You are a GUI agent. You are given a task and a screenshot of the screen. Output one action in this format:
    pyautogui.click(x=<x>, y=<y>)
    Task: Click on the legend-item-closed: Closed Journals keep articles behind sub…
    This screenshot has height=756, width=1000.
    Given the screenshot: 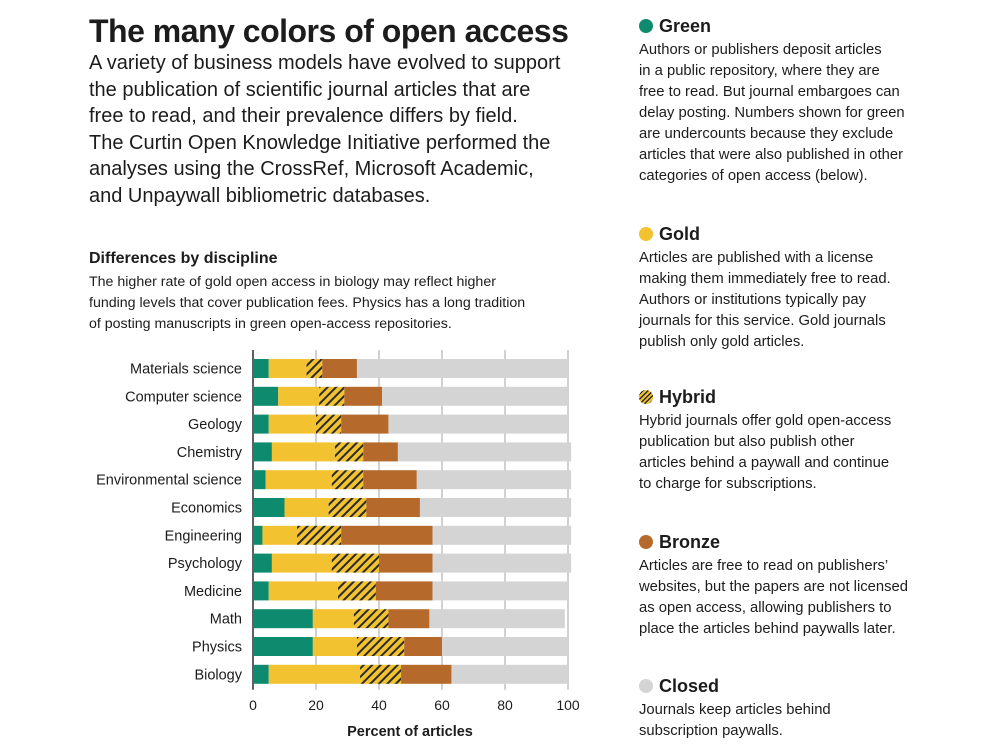 What is the action you would take?
    pyautogui.click(x=789, y=708)
    